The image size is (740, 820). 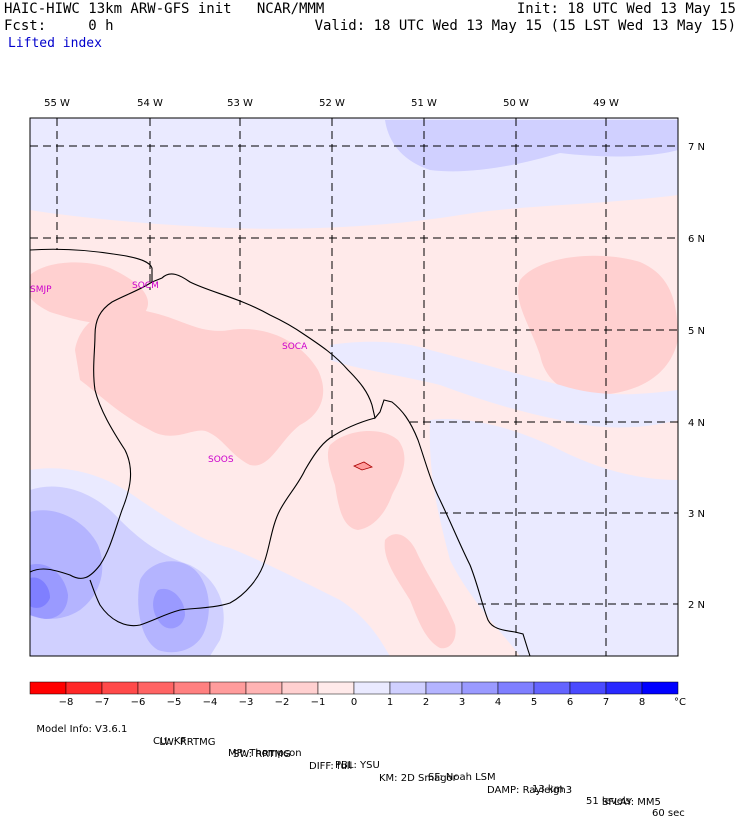 I want to click on footer-item: SFLAY: MM5, so click(x=631, y=802).